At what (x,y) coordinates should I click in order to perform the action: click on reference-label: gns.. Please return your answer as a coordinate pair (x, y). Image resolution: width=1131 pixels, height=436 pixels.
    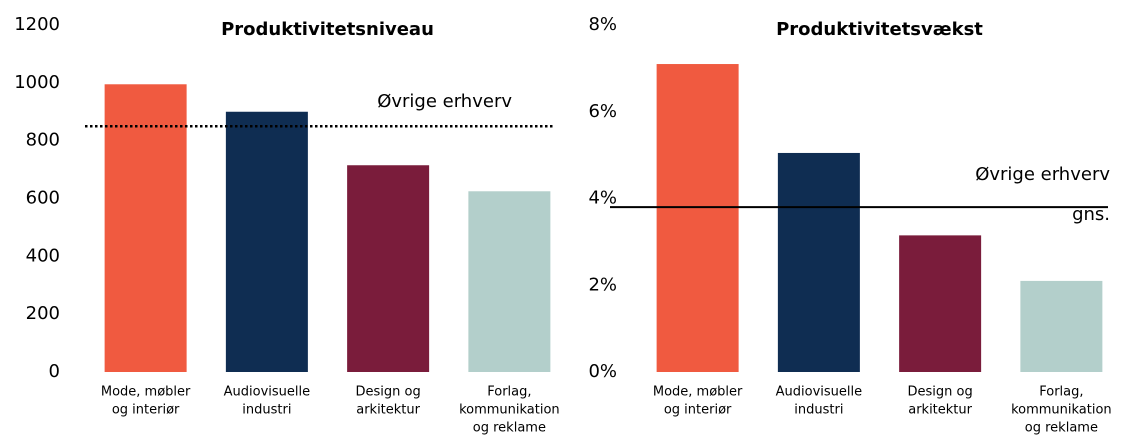
    Looking at the image, I should click on (1091, 214).